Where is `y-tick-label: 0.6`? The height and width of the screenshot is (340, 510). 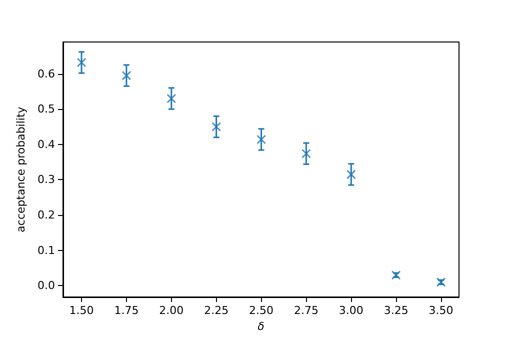
y-tick-label: 0.6 is located at coordinates (46, 73).